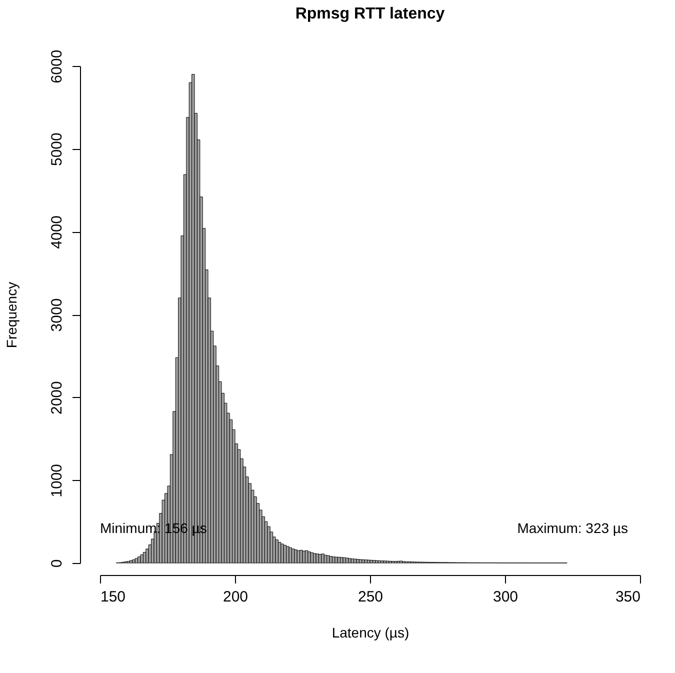 The height and width of the screenshot is (673, 675). Describe the element at coordinates (371, 632) in the screenshot. I see `x-axis-title: Latency (µs)` at that location.